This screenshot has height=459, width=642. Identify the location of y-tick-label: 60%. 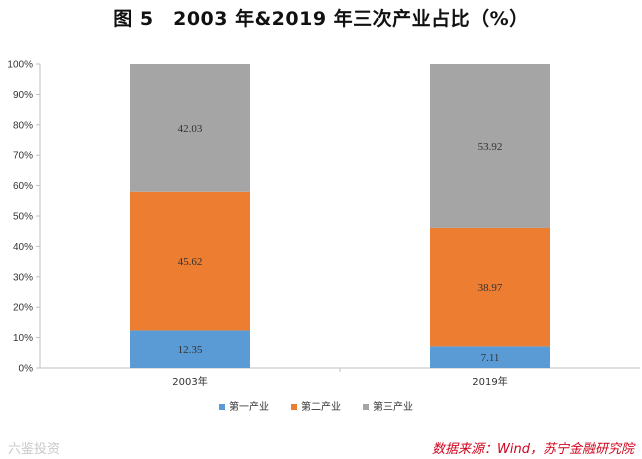
(23, 186).